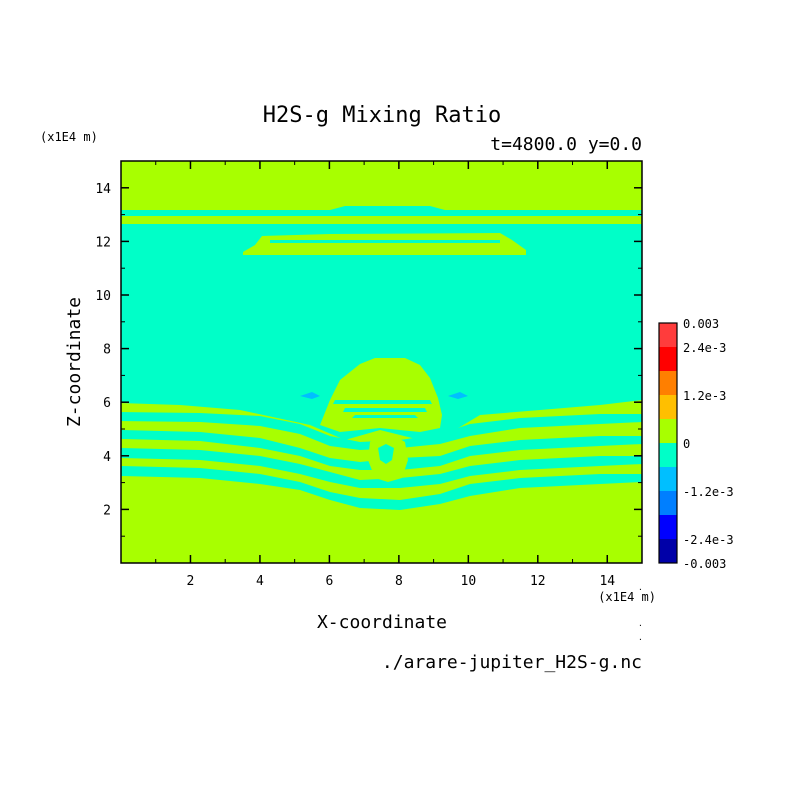 Image resolution: width=804 pixels, height=804 pixels. I want to click on x-tick-label: 14, so click(607, 581).